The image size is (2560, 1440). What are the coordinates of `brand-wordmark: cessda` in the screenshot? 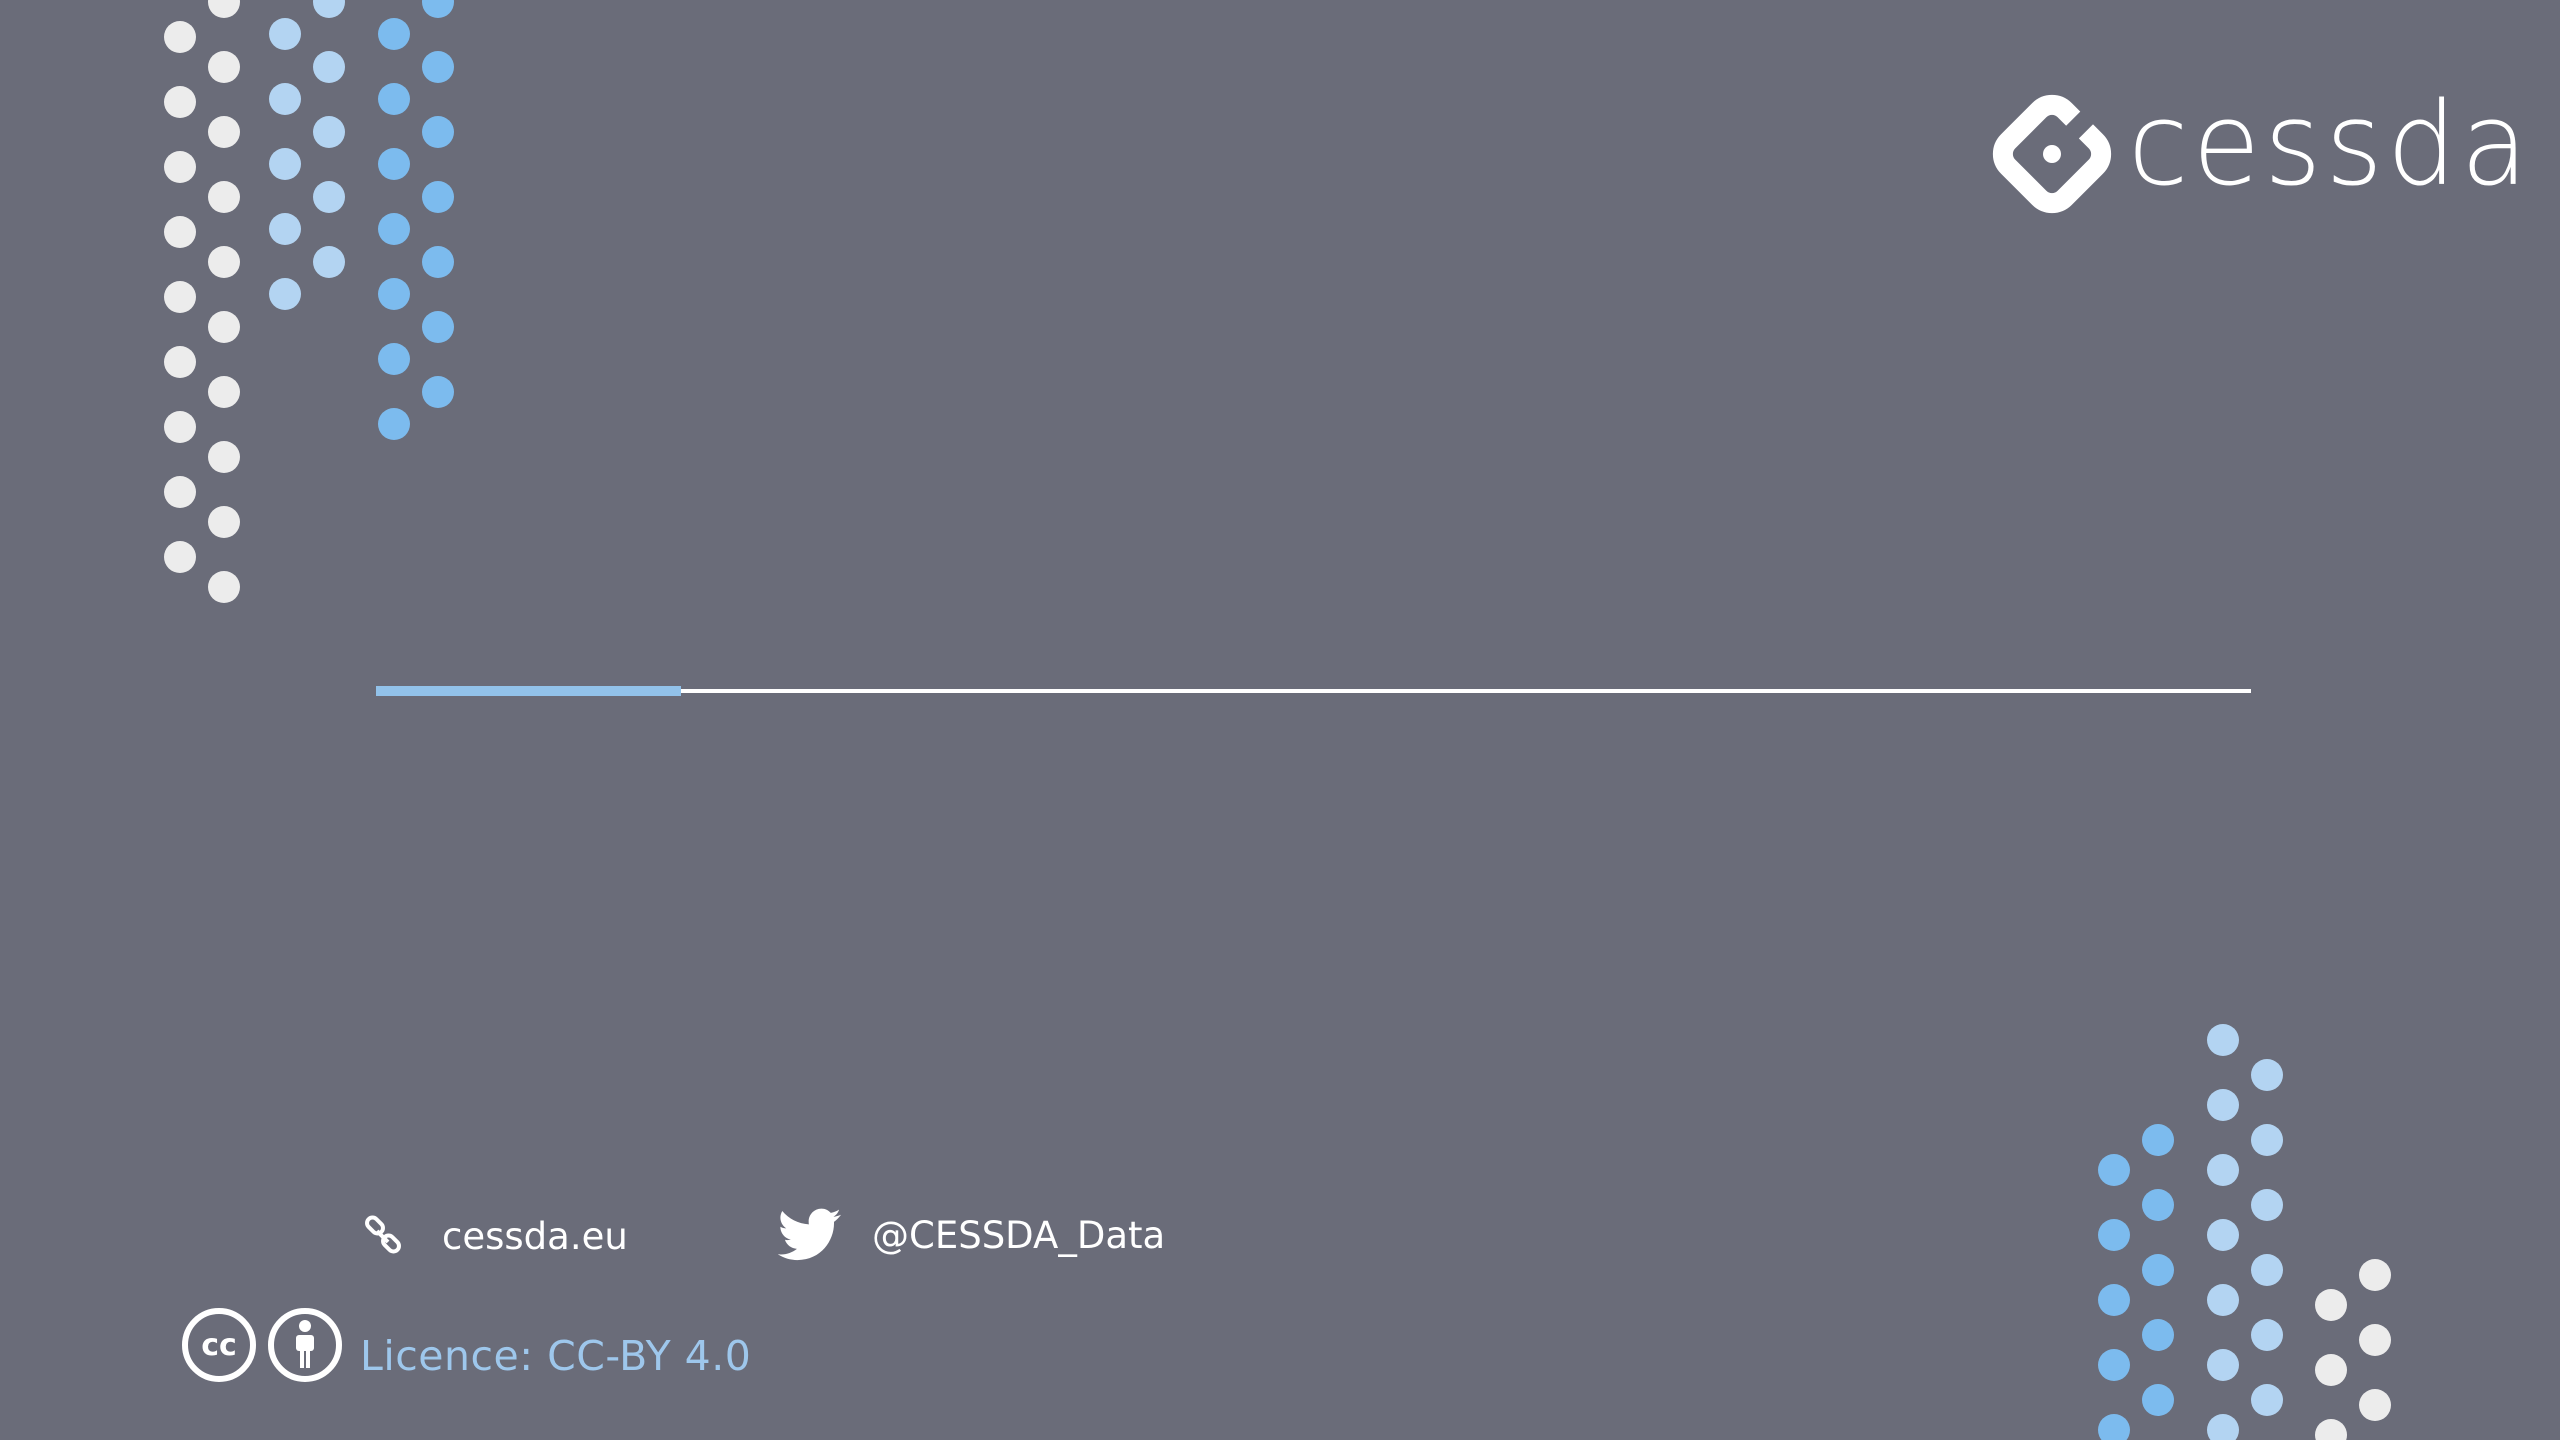 It's located at (2330, 144).